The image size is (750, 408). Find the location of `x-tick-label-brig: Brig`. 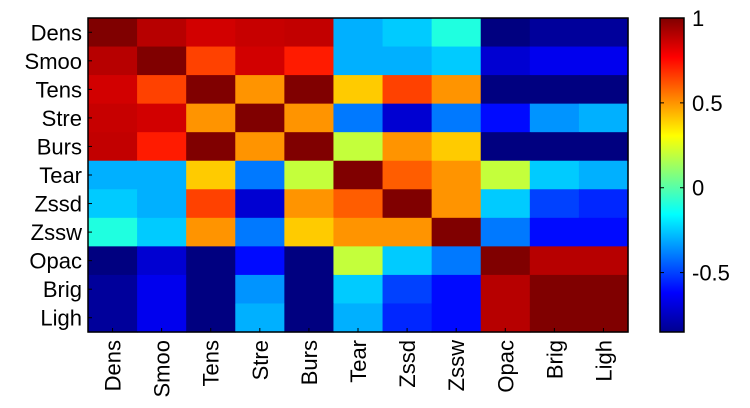

x-tick-label-brig: Brig is located at coordinates (554, 359).